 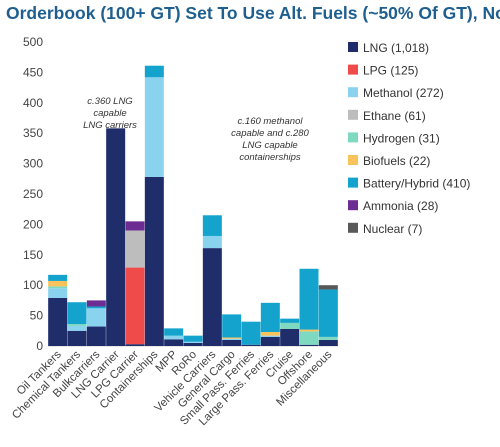 I want to click on legend-label: Hydrogen (31), so click(x=401, y=138).